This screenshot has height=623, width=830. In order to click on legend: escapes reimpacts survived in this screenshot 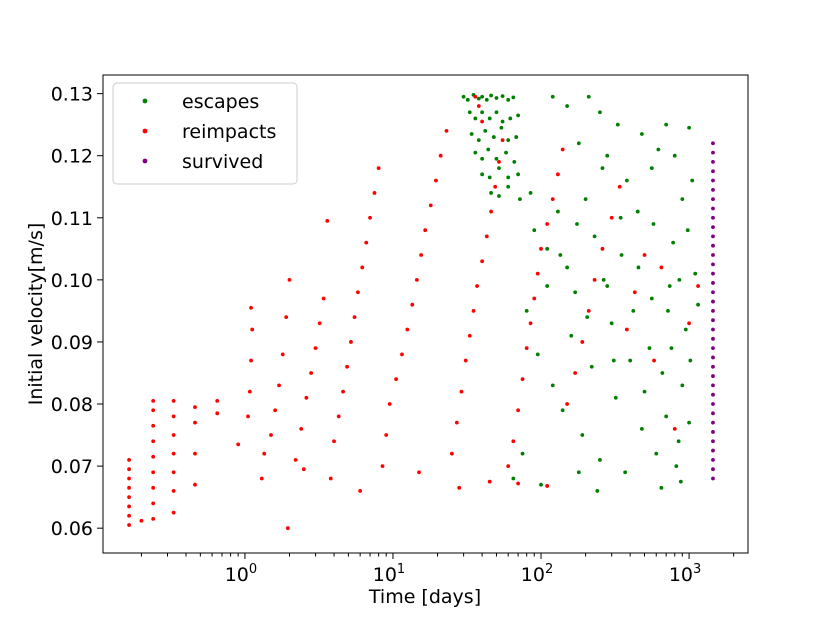, I will do `click(205, 133)`.